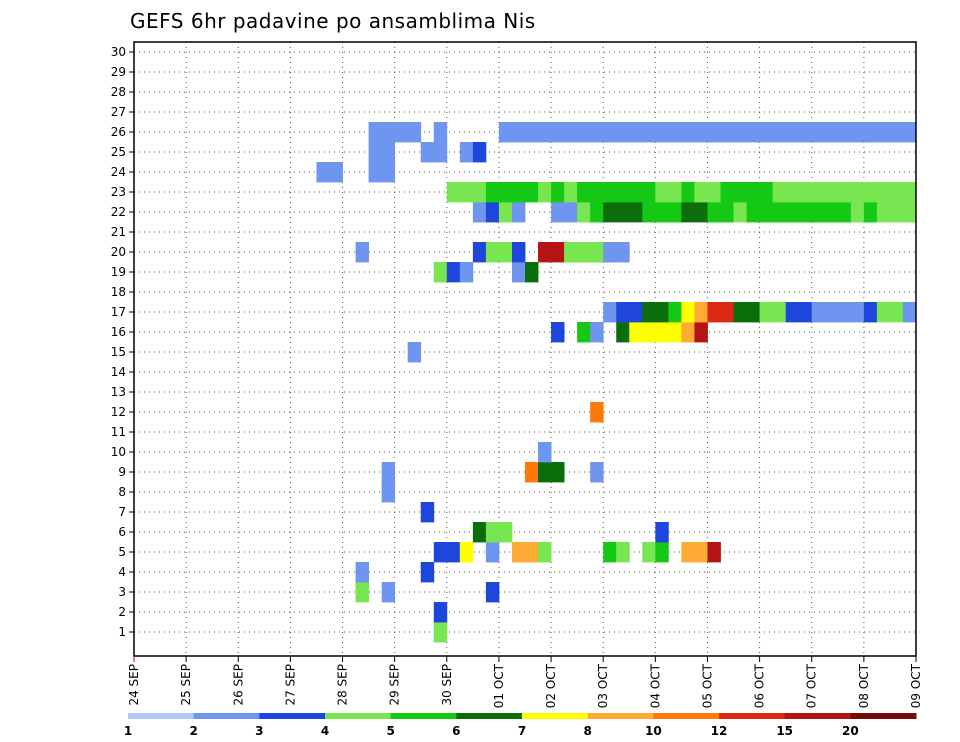  I want to click on y-tick-label: 6, so click(122, 532).